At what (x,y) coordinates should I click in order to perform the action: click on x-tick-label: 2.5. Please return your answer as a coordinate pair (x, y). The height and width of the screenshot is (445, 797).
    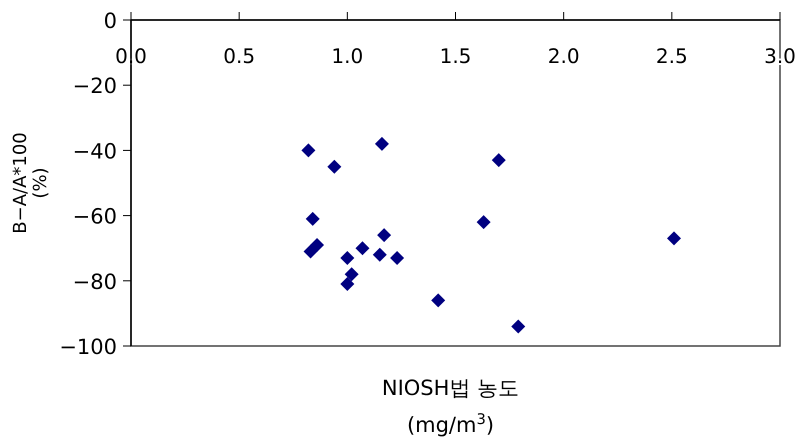
    Looking at the image, I should click on (672, 56).